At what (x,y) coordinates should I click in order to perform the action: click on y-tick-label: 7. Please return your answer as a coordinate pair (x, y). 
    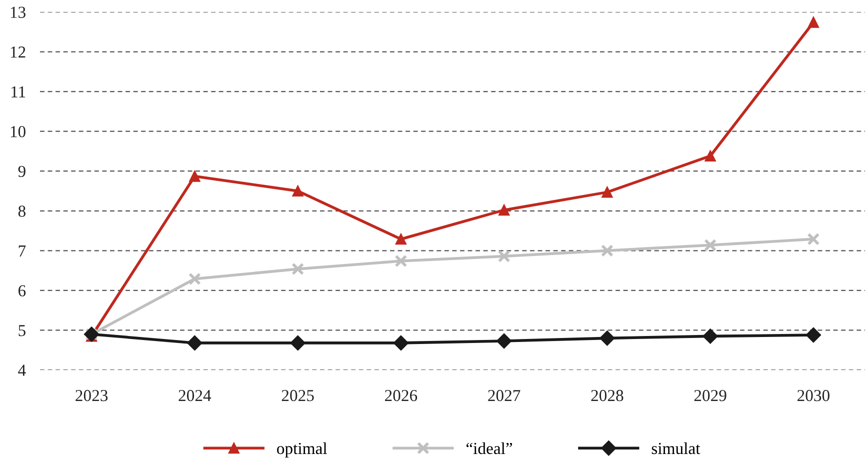
    Looking at the image, I should click on (22, 251).